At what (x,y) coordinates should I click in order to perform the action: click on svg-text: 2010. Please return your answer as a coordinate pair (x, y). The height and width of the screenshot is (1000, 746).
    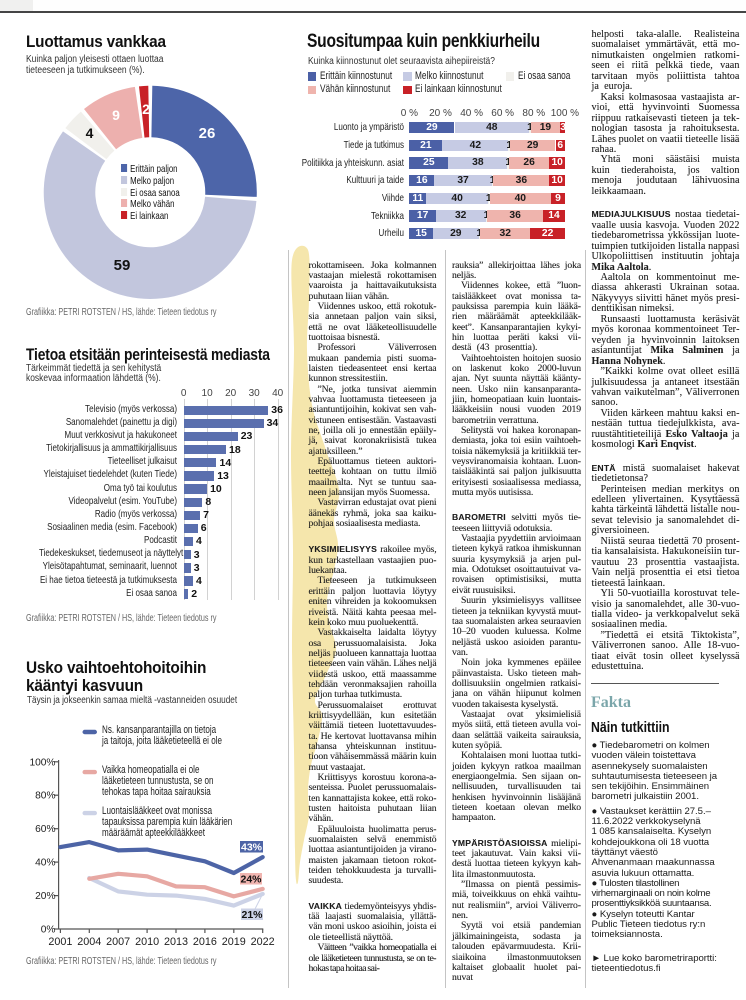
    Looking at the image, I should click on (147, 942).